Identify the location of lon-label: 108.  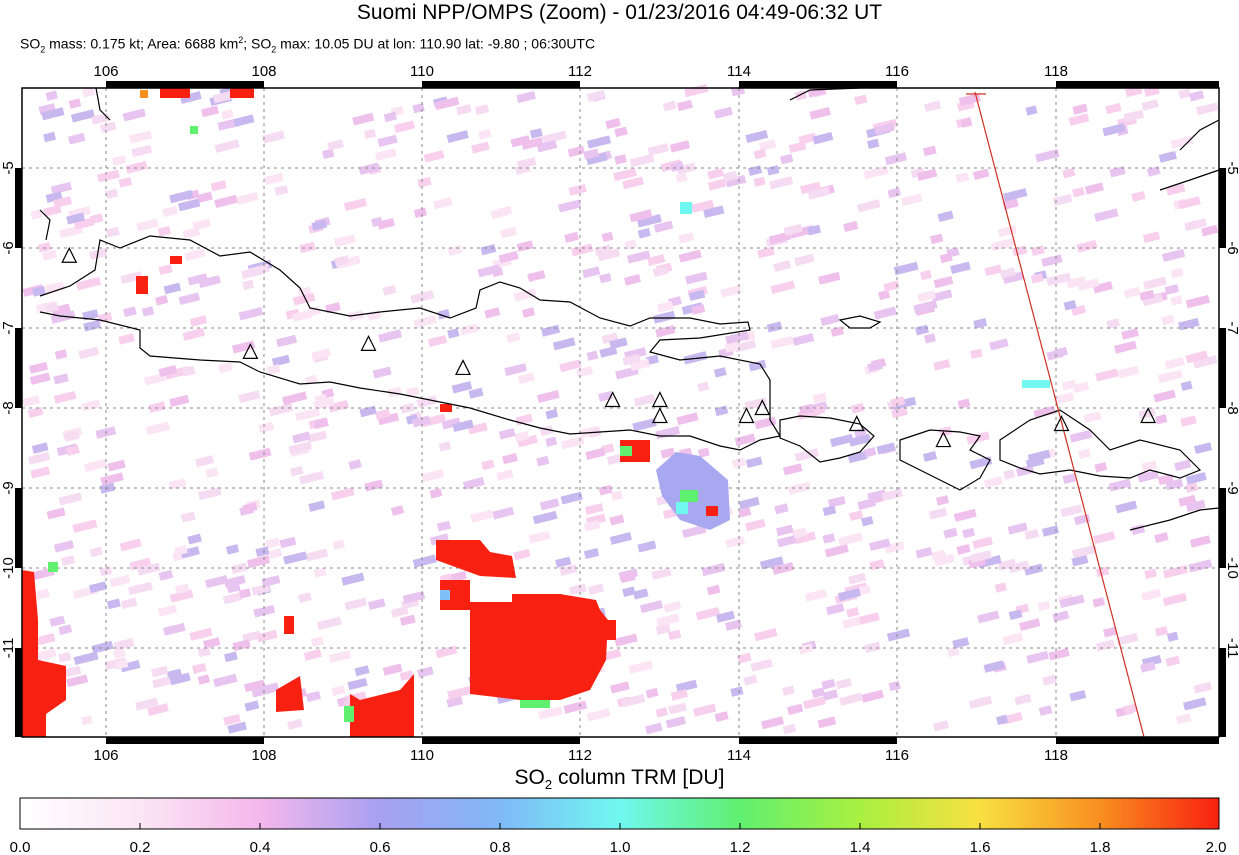
(263, 71).